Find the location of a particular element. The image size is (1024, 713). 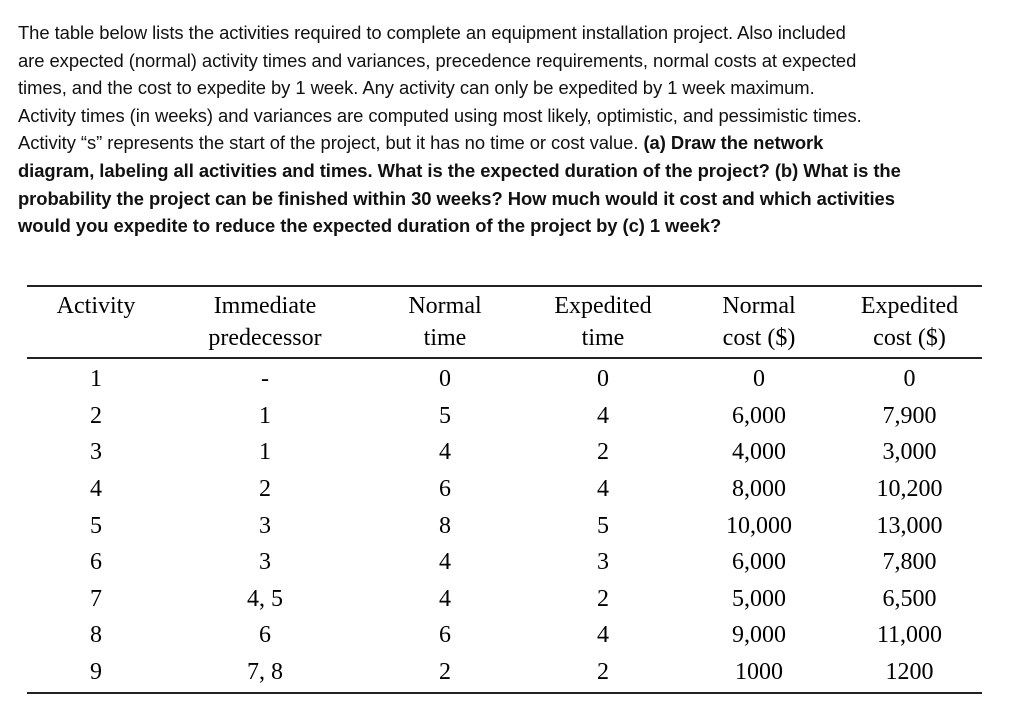

table-row: 9 7, 8 2 2 1000 1200 is located at coordinates (504, 674).